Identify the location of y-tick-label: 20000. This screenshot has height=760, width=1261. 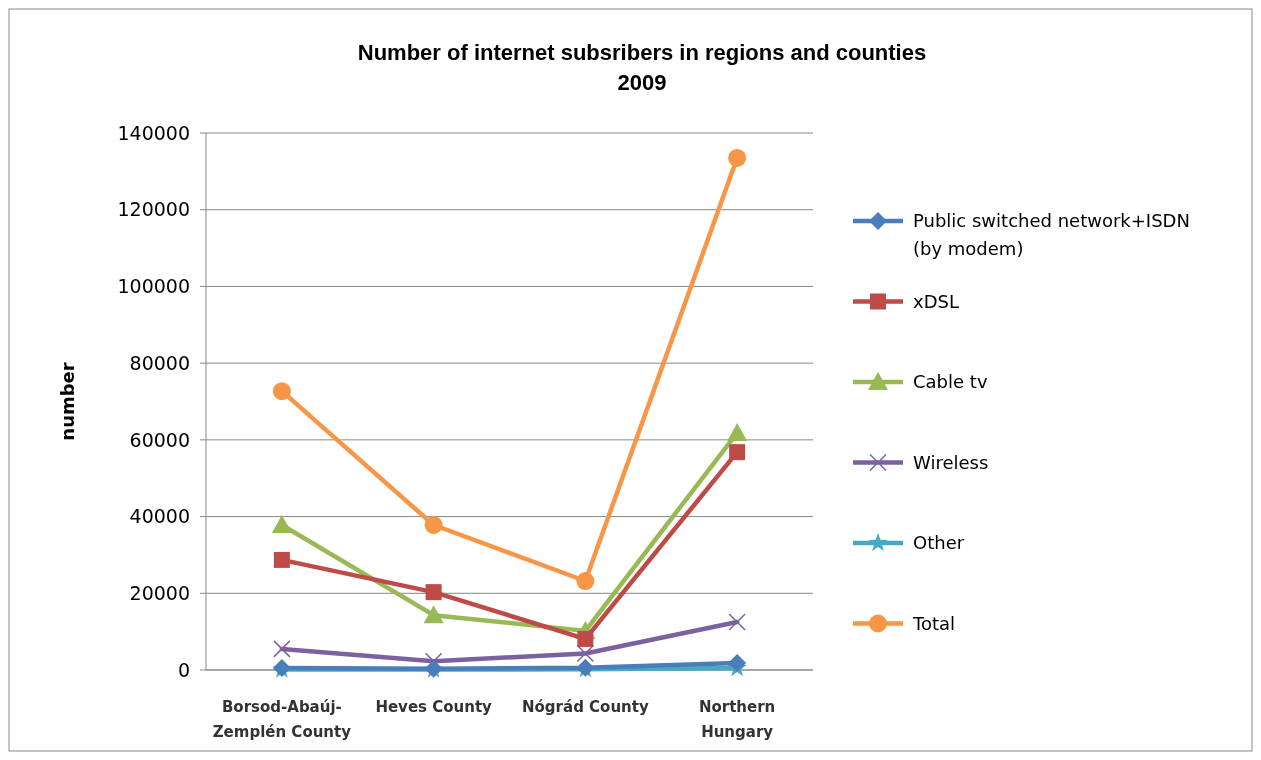
(159, 592).